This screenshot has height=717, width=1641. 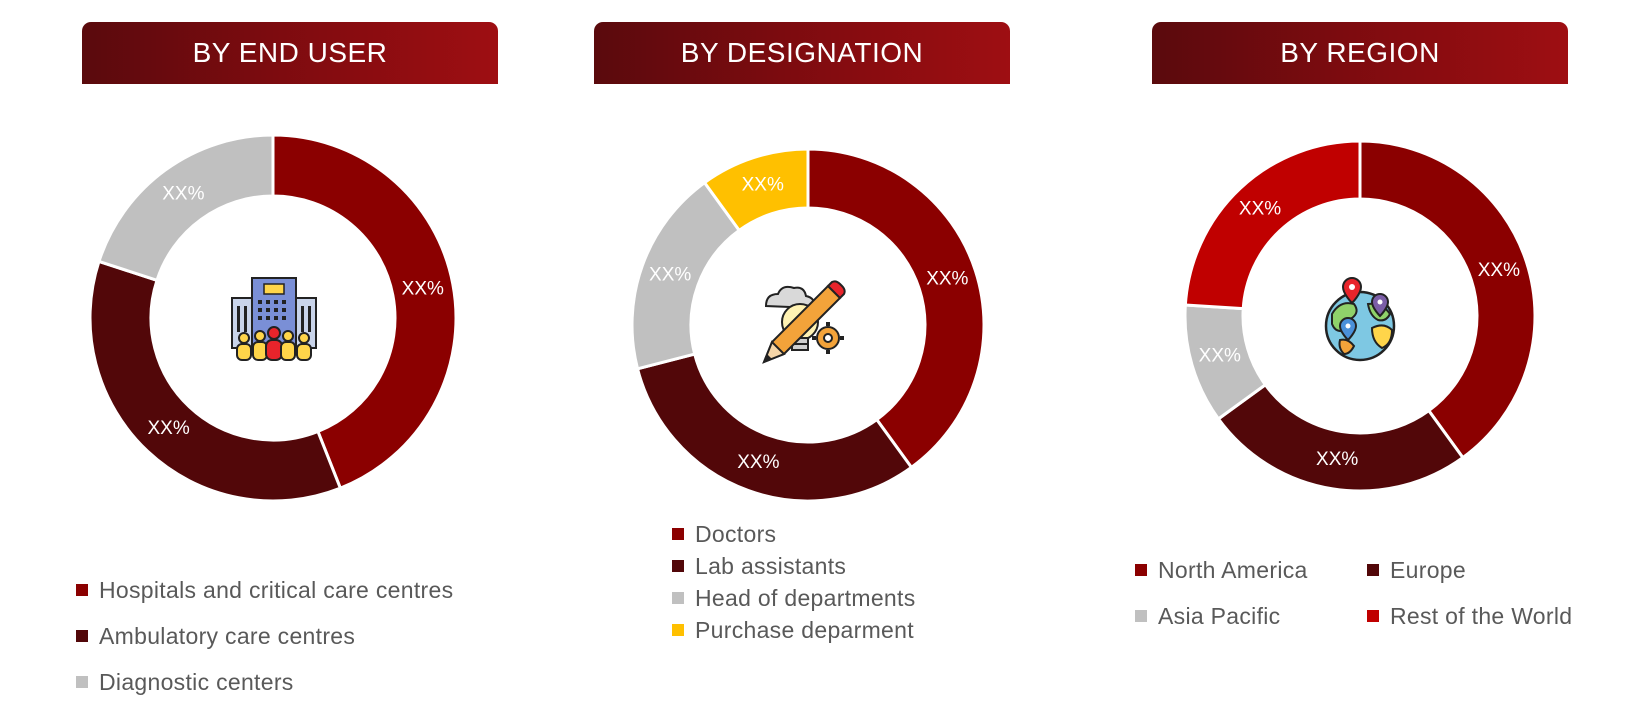 I want to click on hospital-building-people-icon, so click(x=274, y=319).